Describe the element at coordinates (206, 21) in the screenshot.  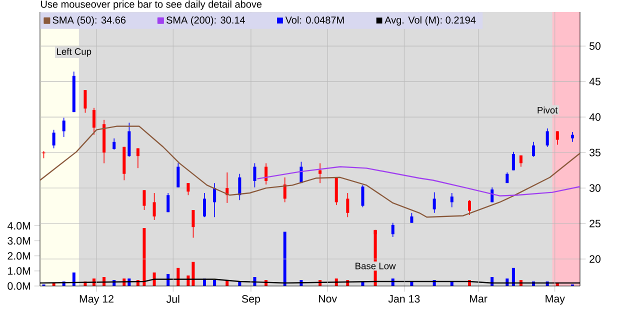
I see `legend-label: SMA (200): 30.14` at that location.